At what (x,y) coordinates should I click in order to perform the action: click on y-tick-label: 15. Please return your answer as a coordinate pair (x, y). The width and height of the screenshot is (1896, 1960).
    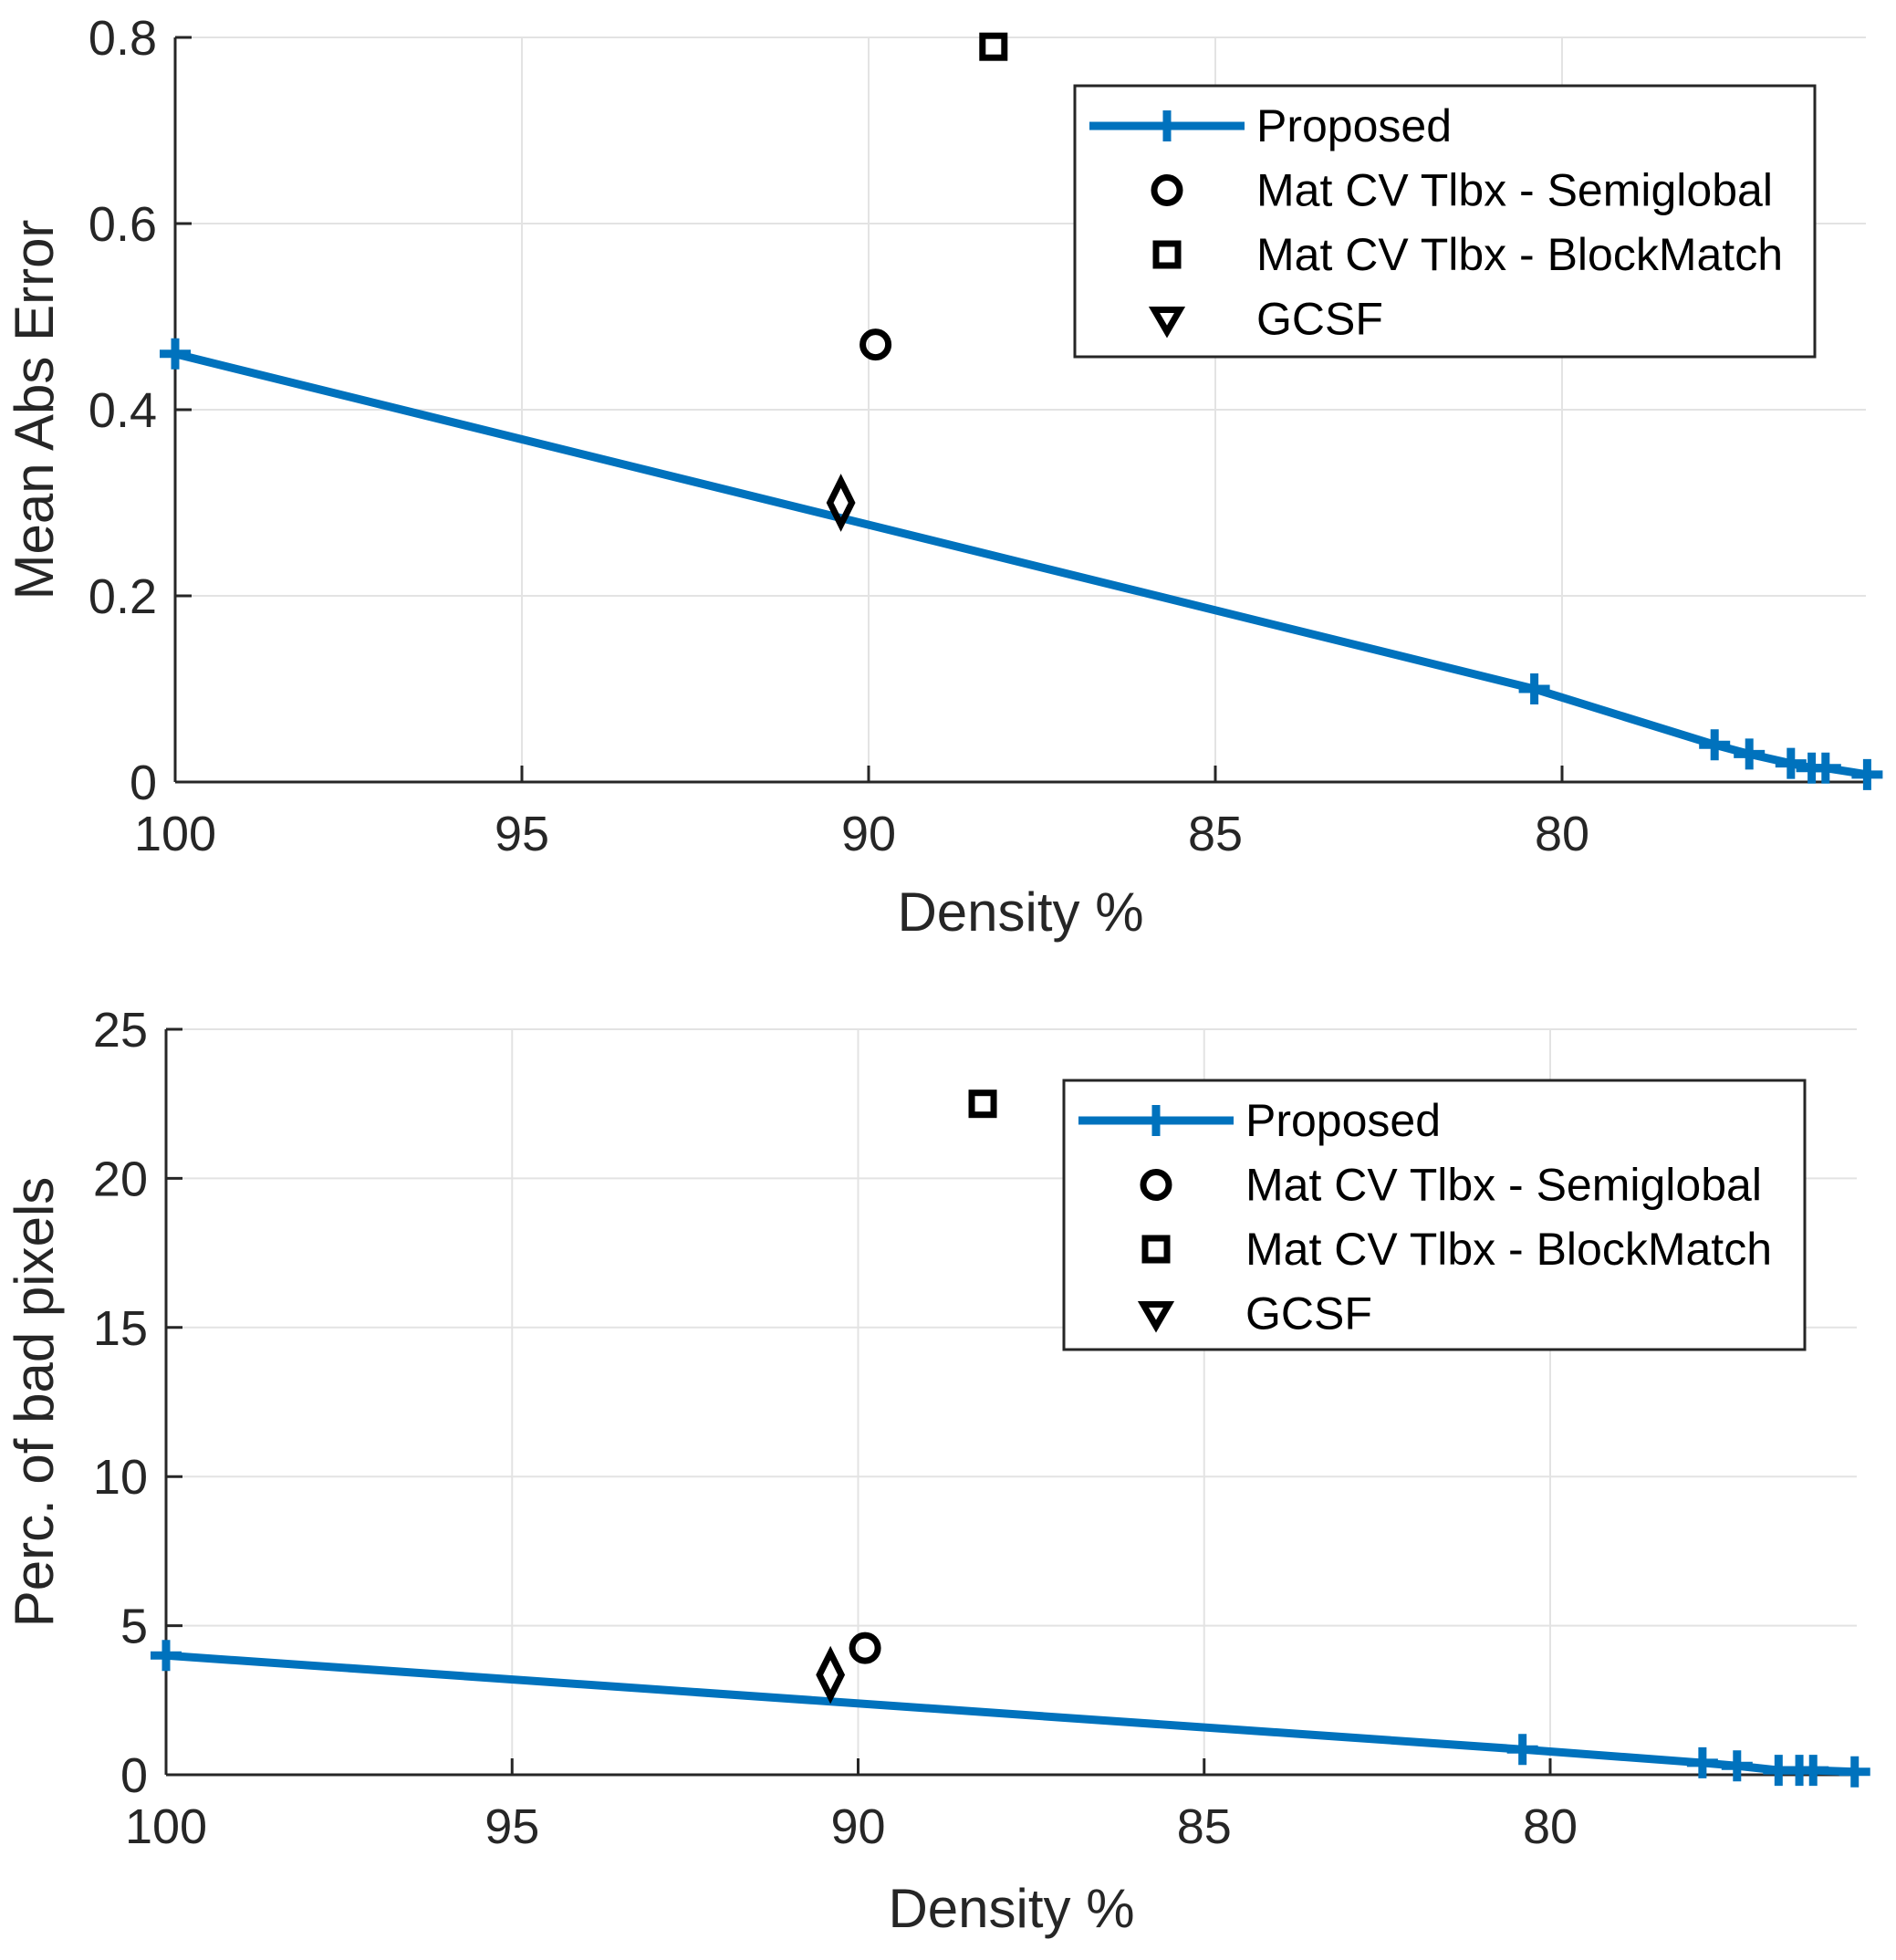
    Looking at the image, I should click on (120, 1328).